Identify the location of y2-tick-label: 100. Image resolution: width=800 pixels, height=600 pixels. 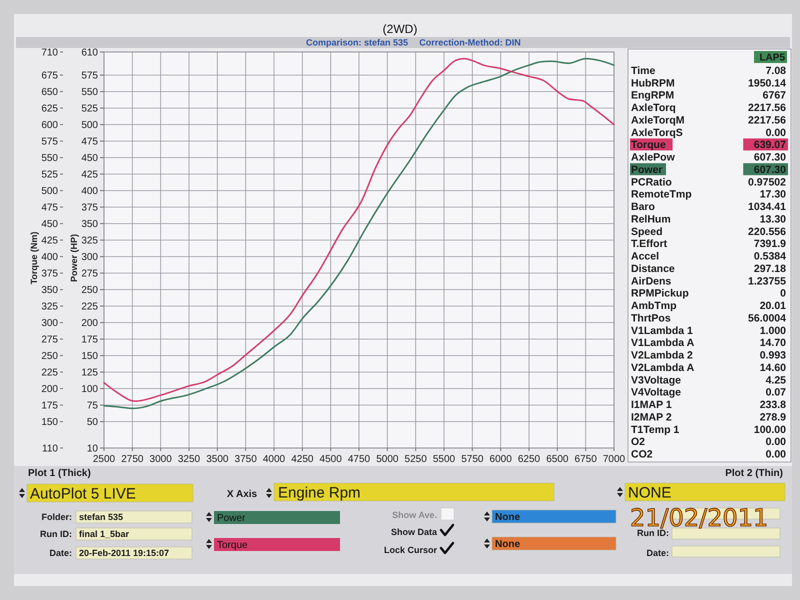
(89, 390).